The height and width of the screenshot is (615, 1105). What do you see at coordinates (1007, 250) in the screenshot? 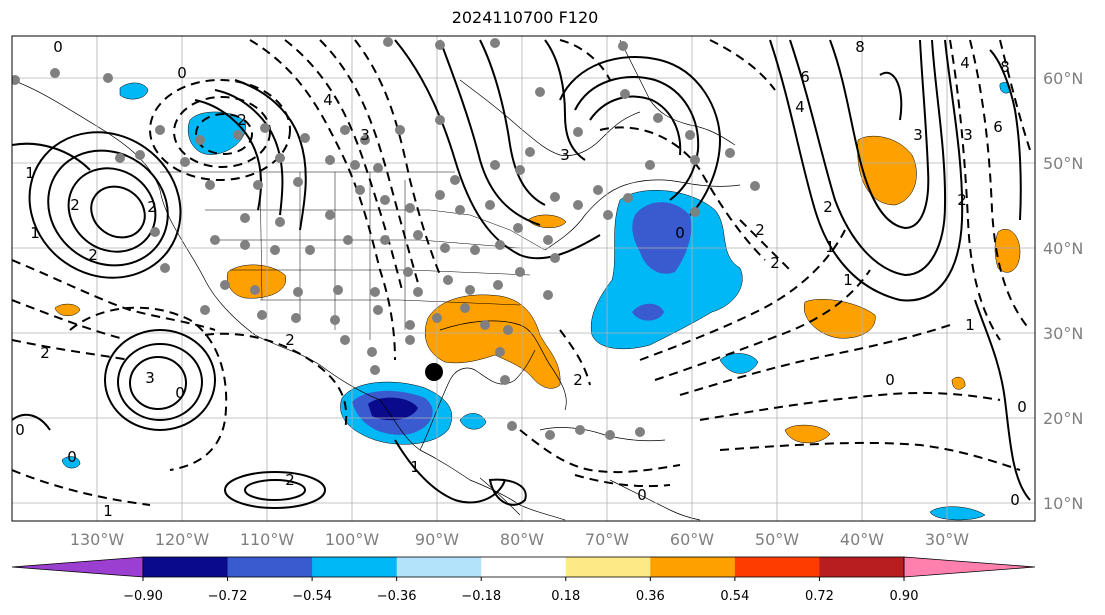
I see `anomaly-orange-atlantic-east` at bounding box center [1007, 250].